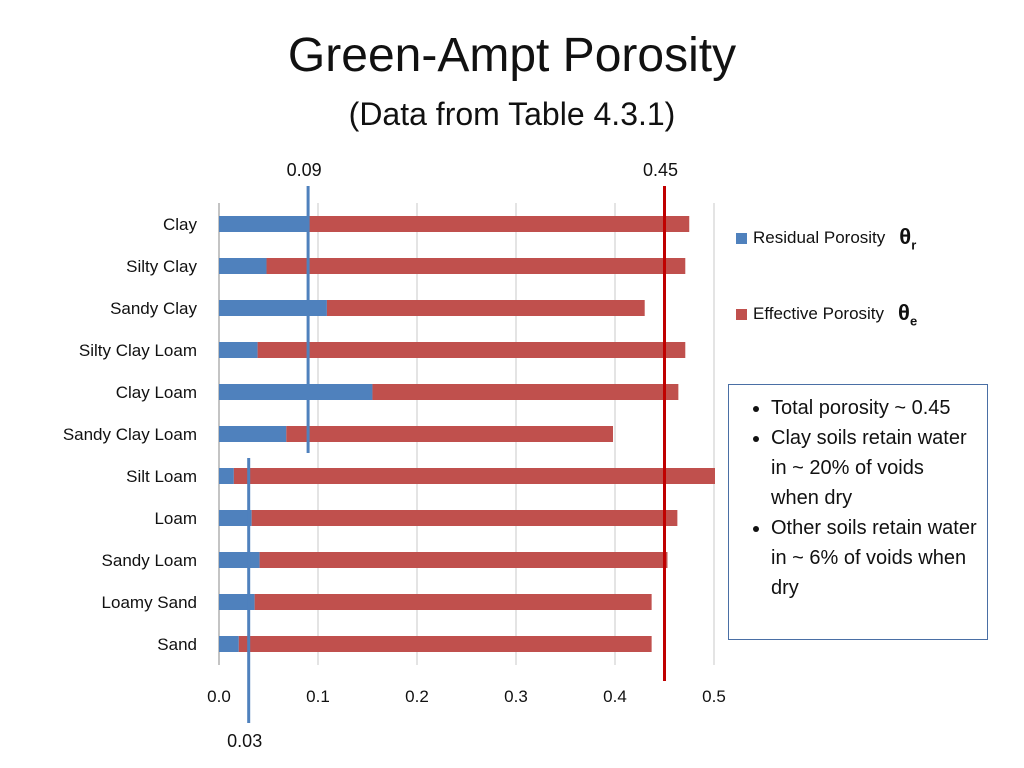  What do you see at coordinates (153, 308) in the screenshot?
I see `y-tick-label: Sandy Clay` at bounding box center [153, 308].